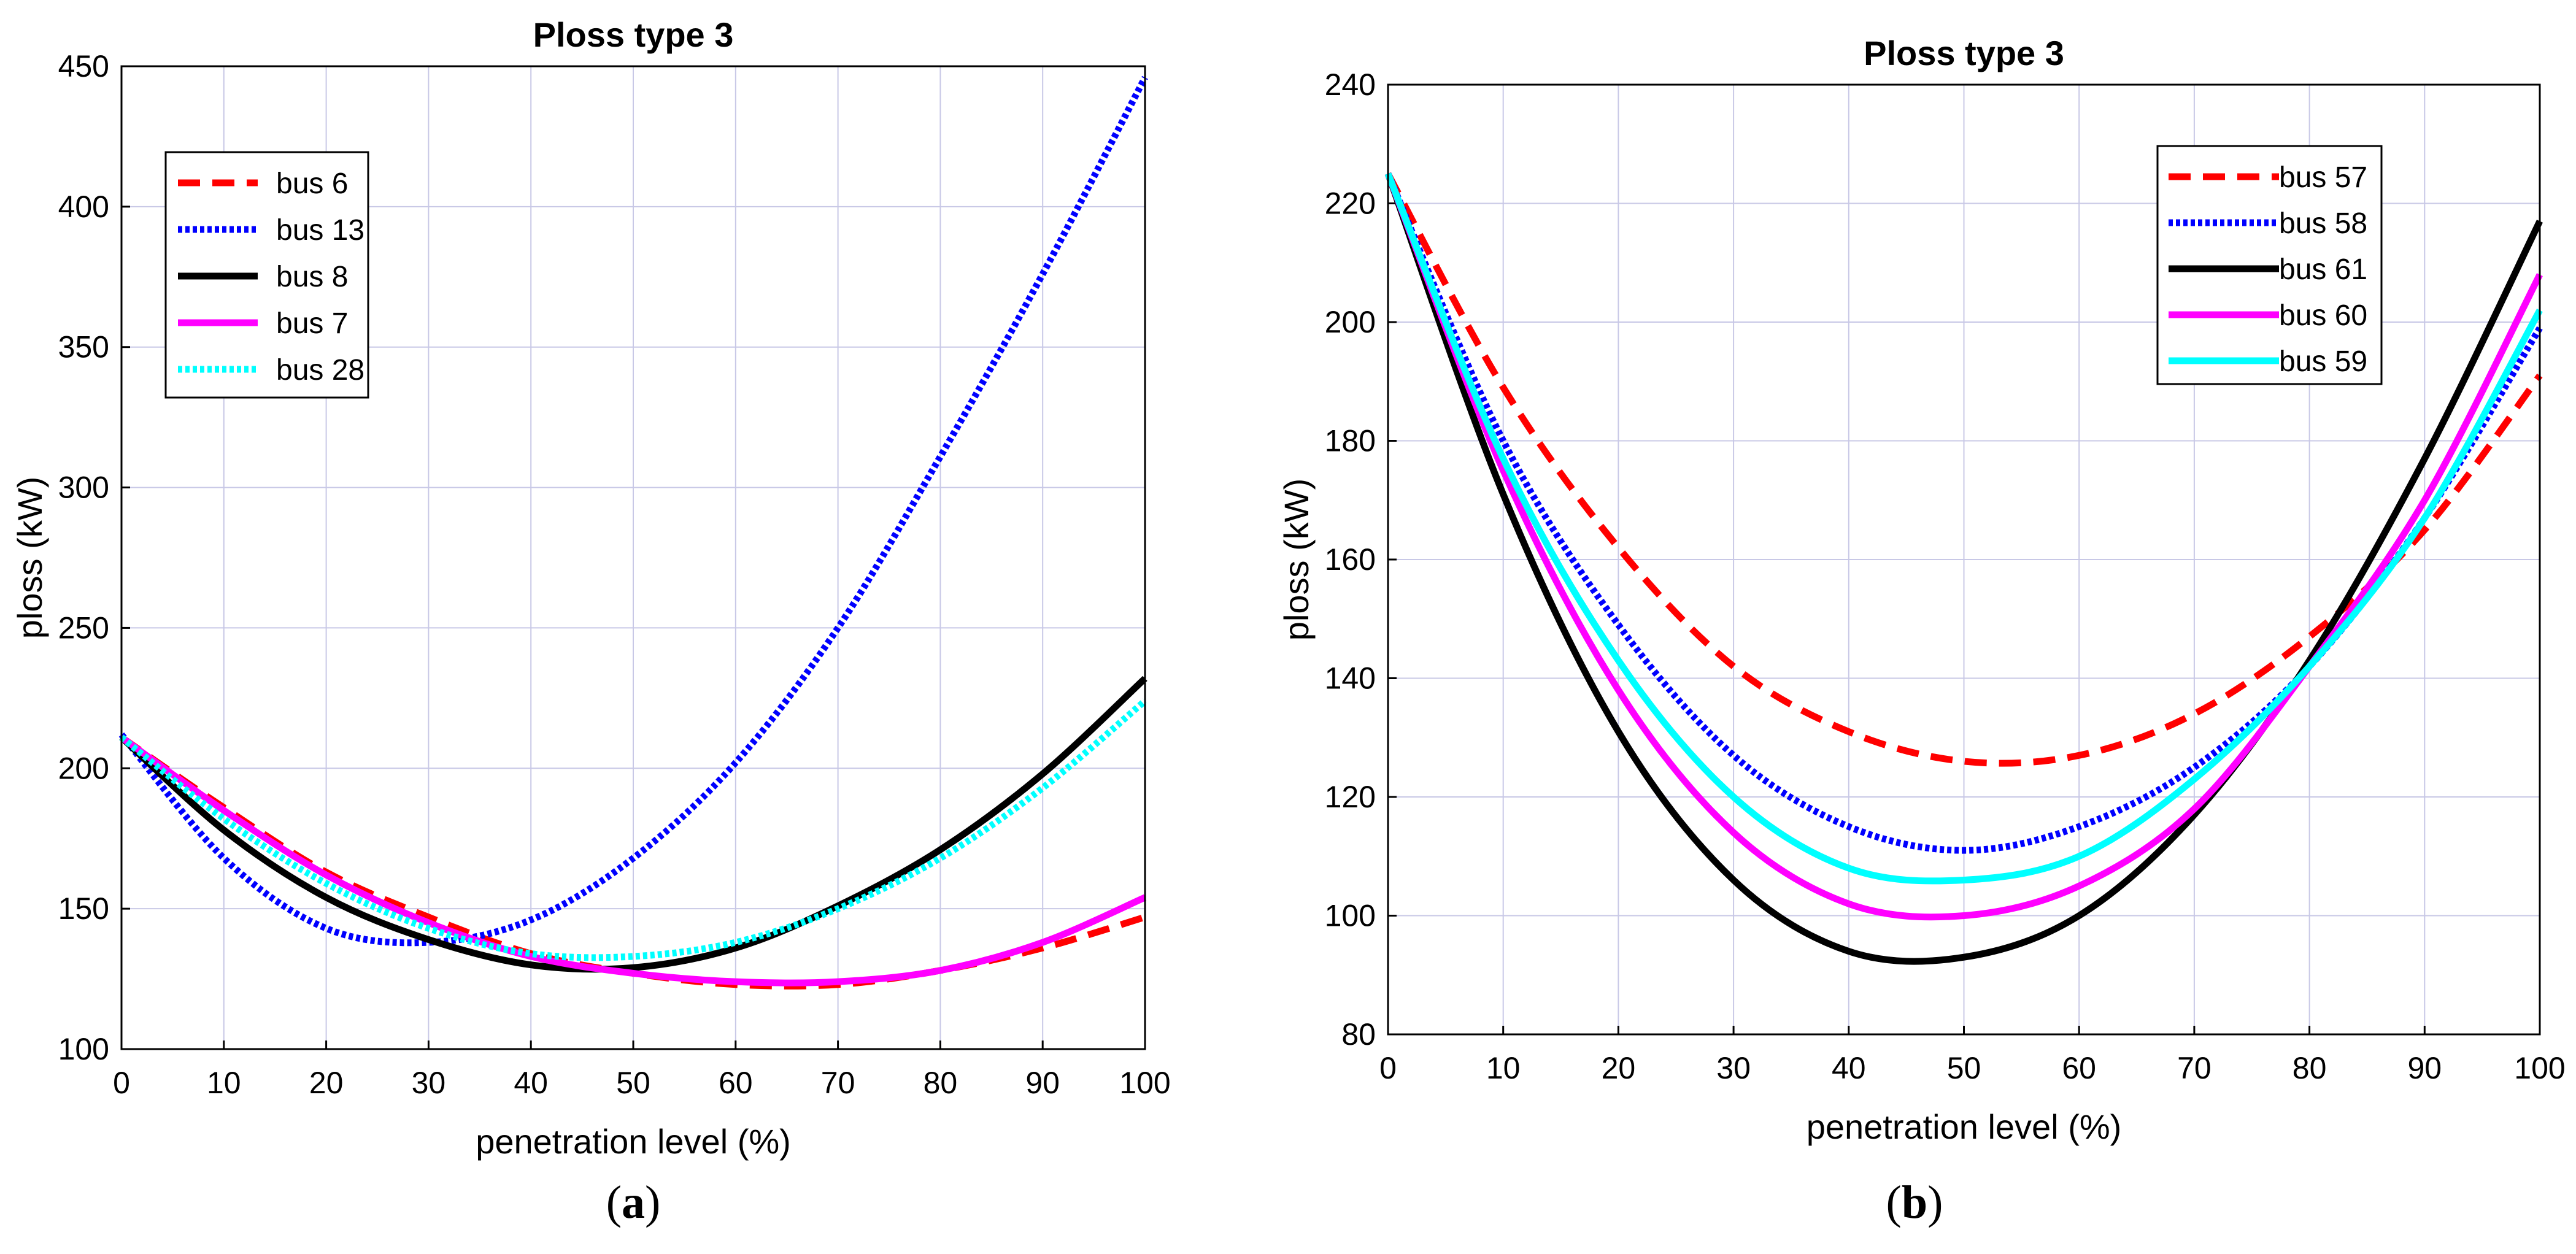  Describe the element at coordinates (83, 488) in the screenshot. I see `y-tick-label: 300` at that location.